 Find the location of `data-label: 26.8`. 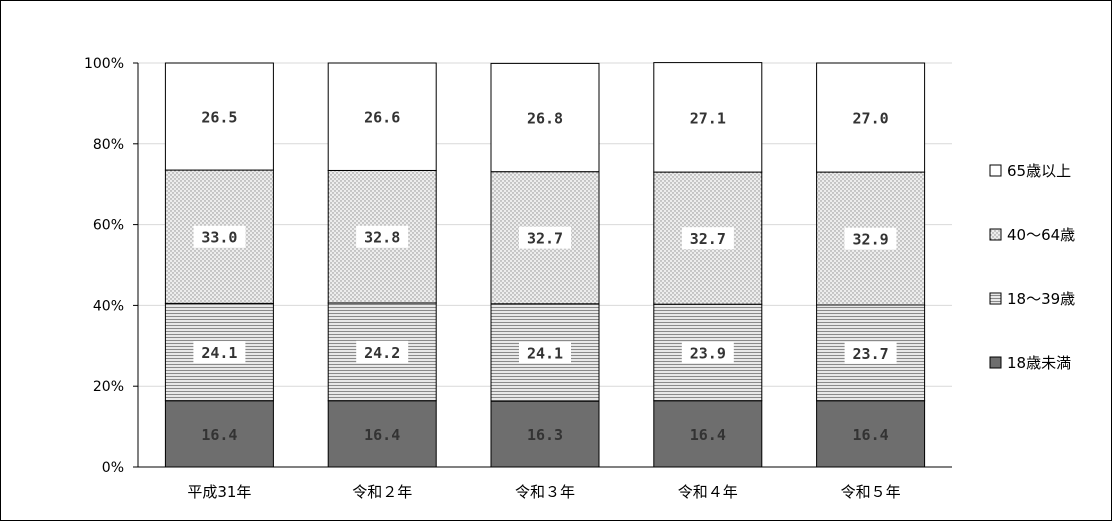

data-label: 26.8 is located at coordinates (545, 119).